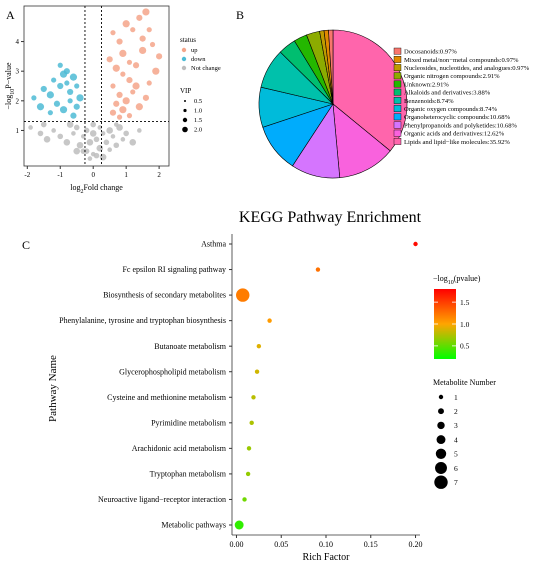 This screenshot has width=550, height=569. What do you see at coordinates (93, 175) in the screenshot?
I see `volcano-x-tick-label: 0` at bounding box center [93, 175].